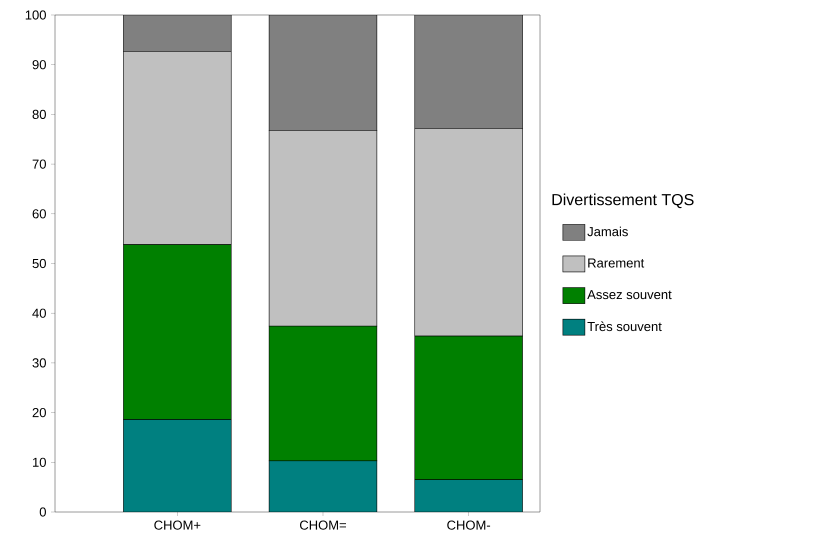 The width and height of the screenshot is (828, 546). What do you see at coordinates (616, 263) in the screenshot?
I see `legend-label: Rarement` at bounding box center [616, 263].